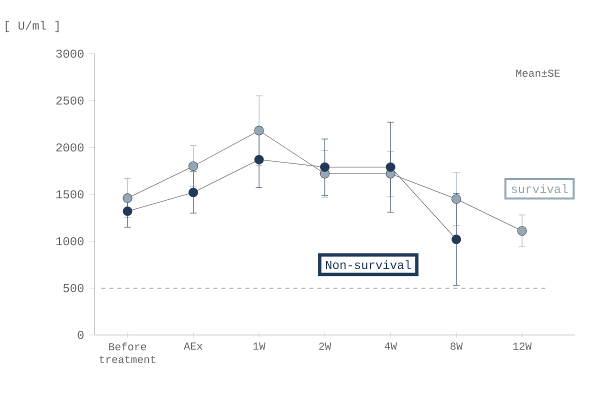 The image size is (606, 401). What do you see at coordinates (538, 73) in the screenshot?
I see `annotation: Mean±SE` at bounding box center [538, 73].